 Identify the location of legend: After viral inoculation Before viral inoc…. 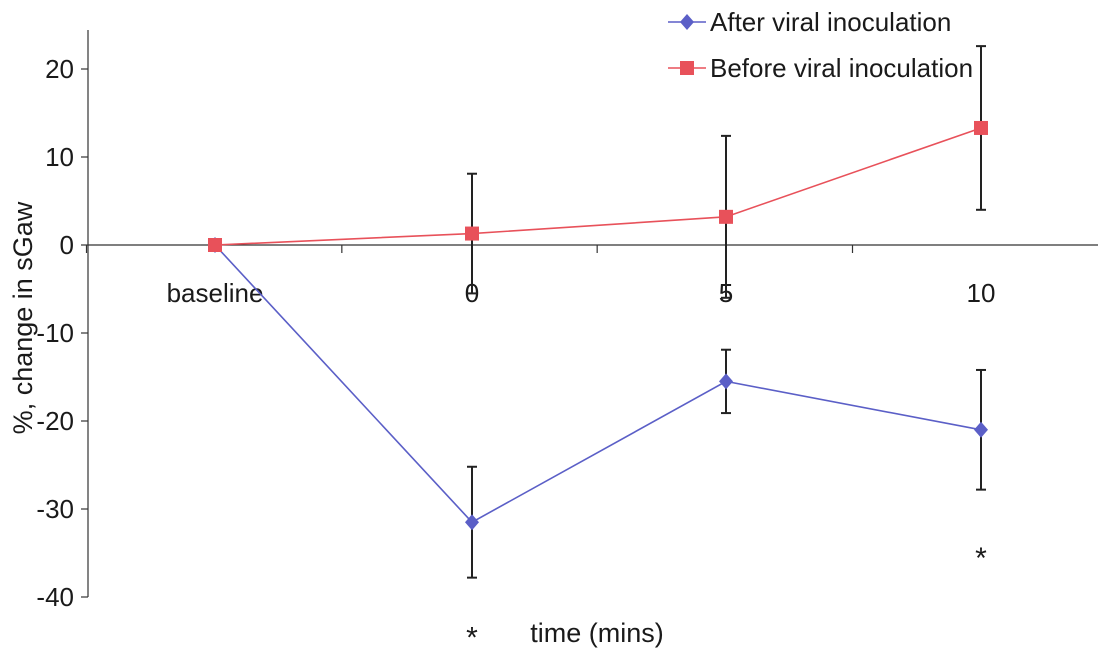
(820, 45).